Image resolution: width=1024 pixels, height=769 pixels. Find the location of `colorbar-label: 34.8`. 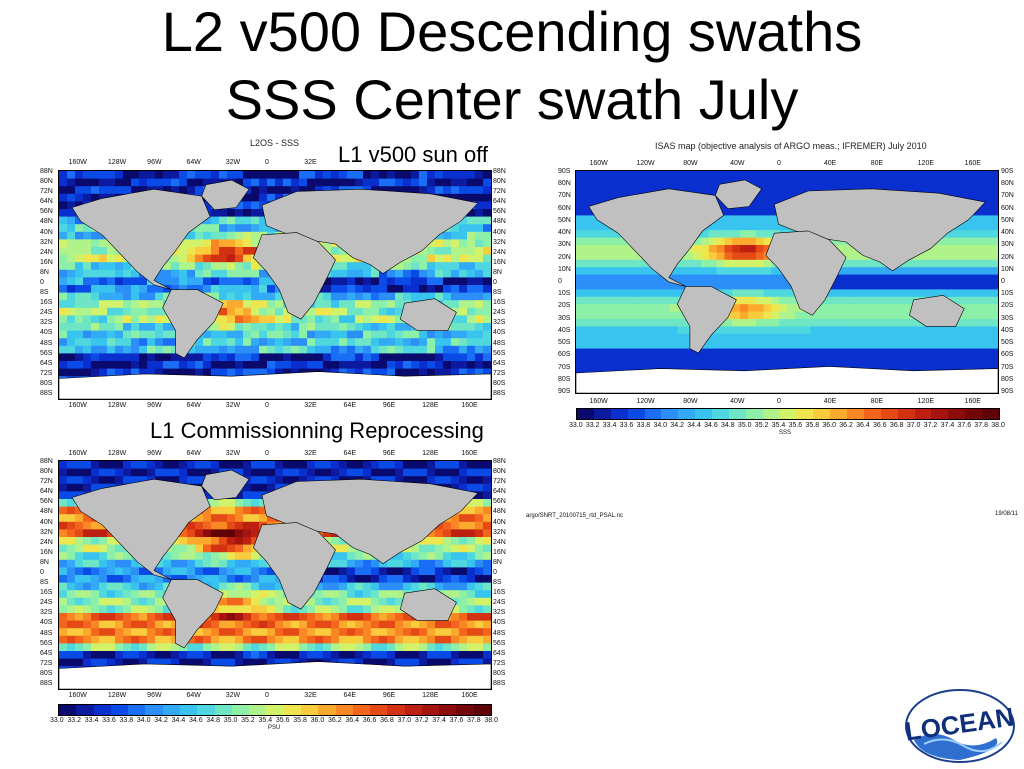

colorbar-label: 34.8 is located at coordinates (213, 720).